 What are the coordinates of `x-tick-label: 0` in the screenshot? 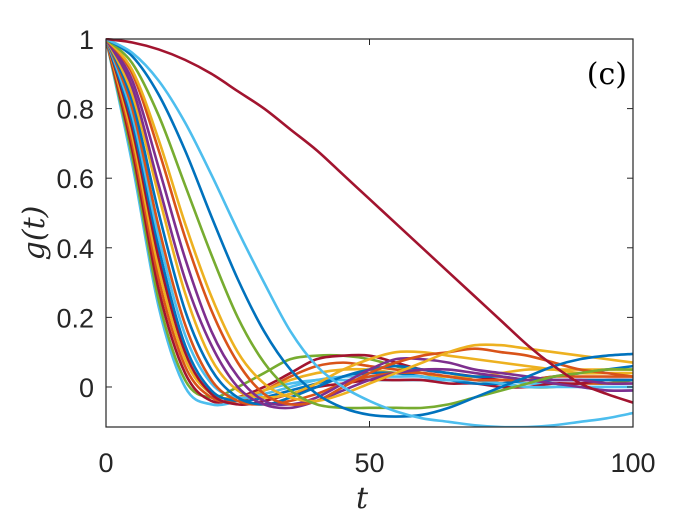 It's located at (105, 463).